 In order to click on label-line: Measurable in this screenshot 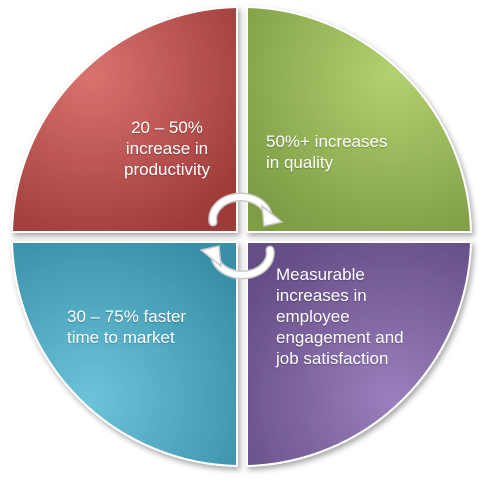, I will do `click(320, 274)`.